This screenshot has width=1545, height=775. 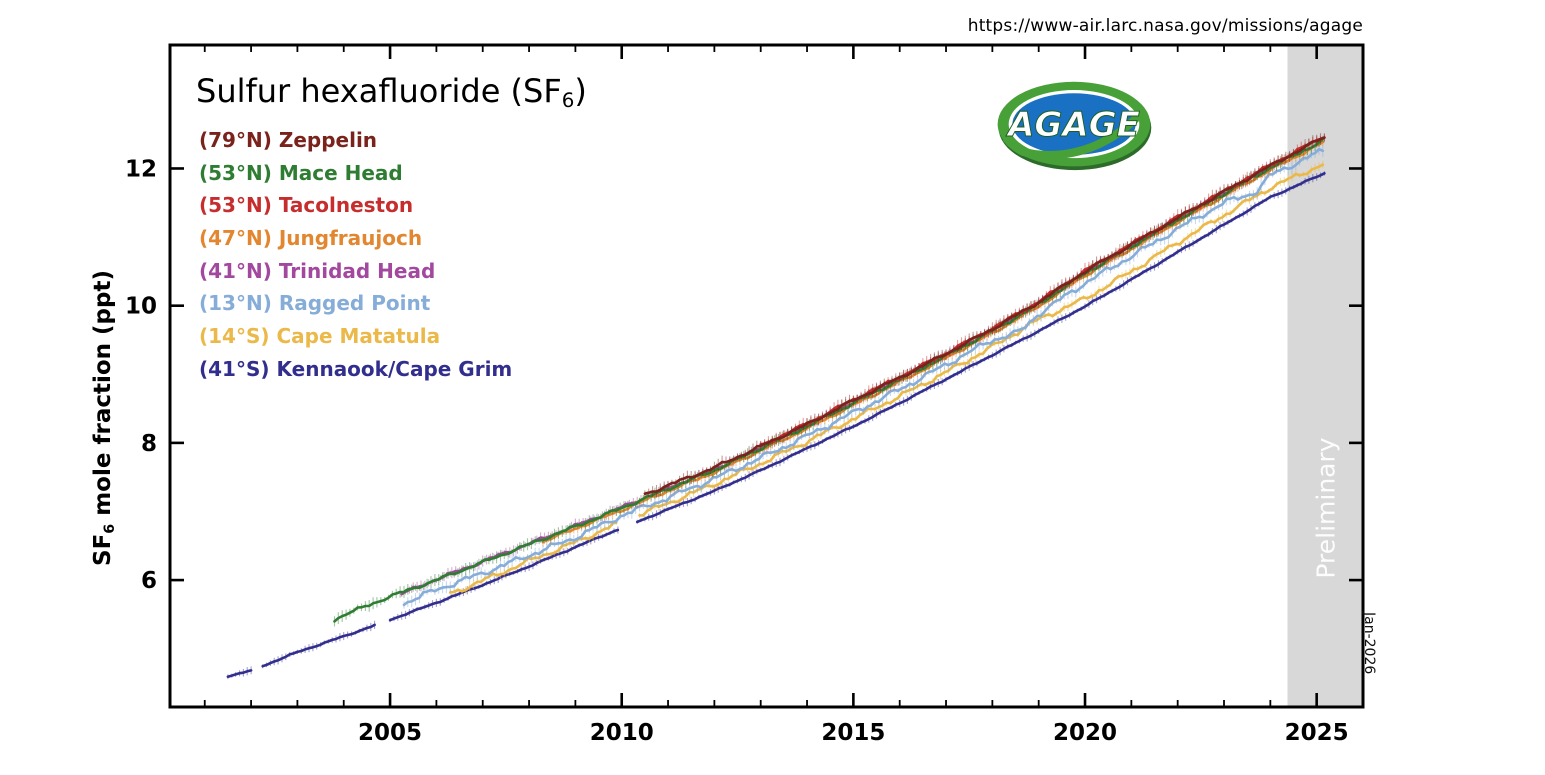 I want to click on legend-station-name: Kennaook/Cape Grim, so click(x=394, y=368).